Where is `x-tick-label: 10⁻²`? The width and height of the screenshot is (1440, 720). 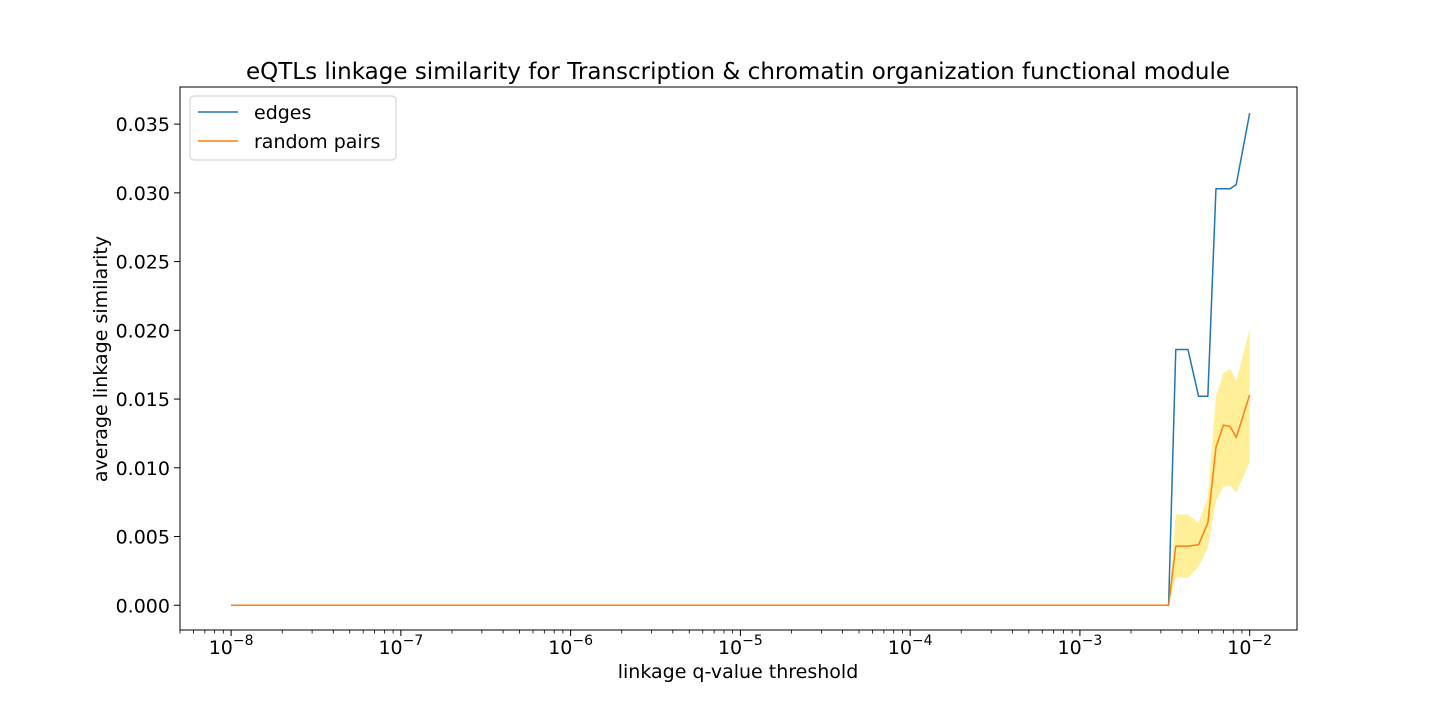 x-tick-label: 10⁻² is located at coordinates (1249, 646).